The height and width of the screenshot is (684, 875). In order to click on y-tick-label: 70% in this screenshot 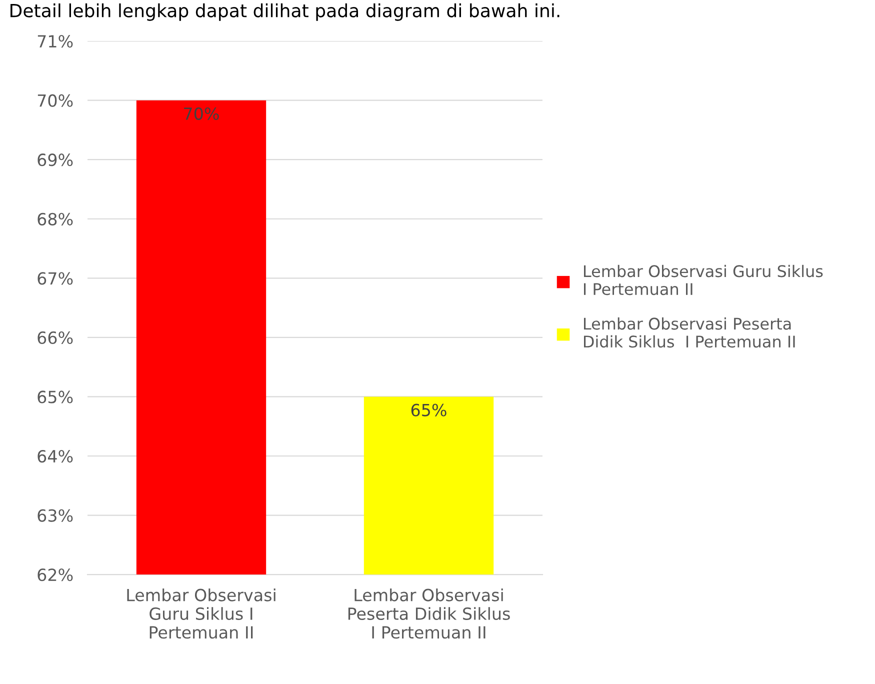, I will do `click(55, 100)`.